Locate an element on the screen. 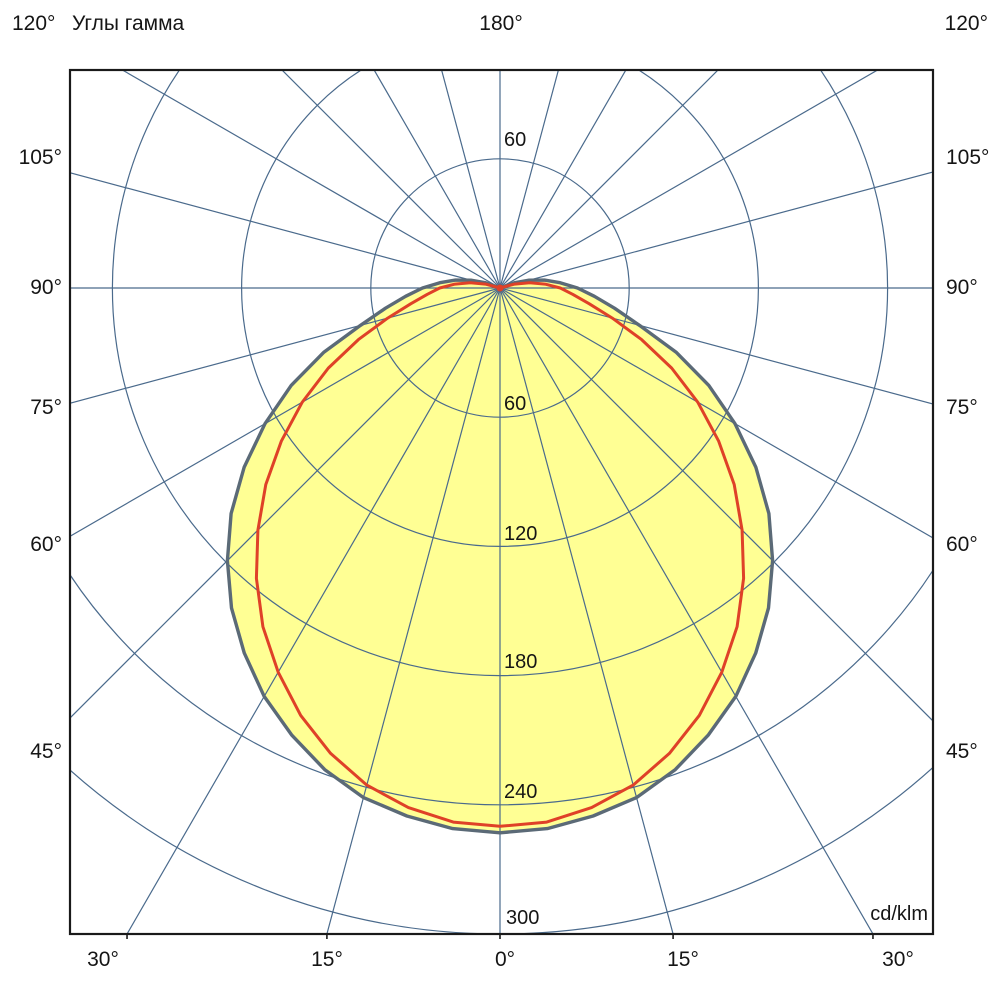  gamma-label-right-75: 75° is located at coordinates (962, 407).